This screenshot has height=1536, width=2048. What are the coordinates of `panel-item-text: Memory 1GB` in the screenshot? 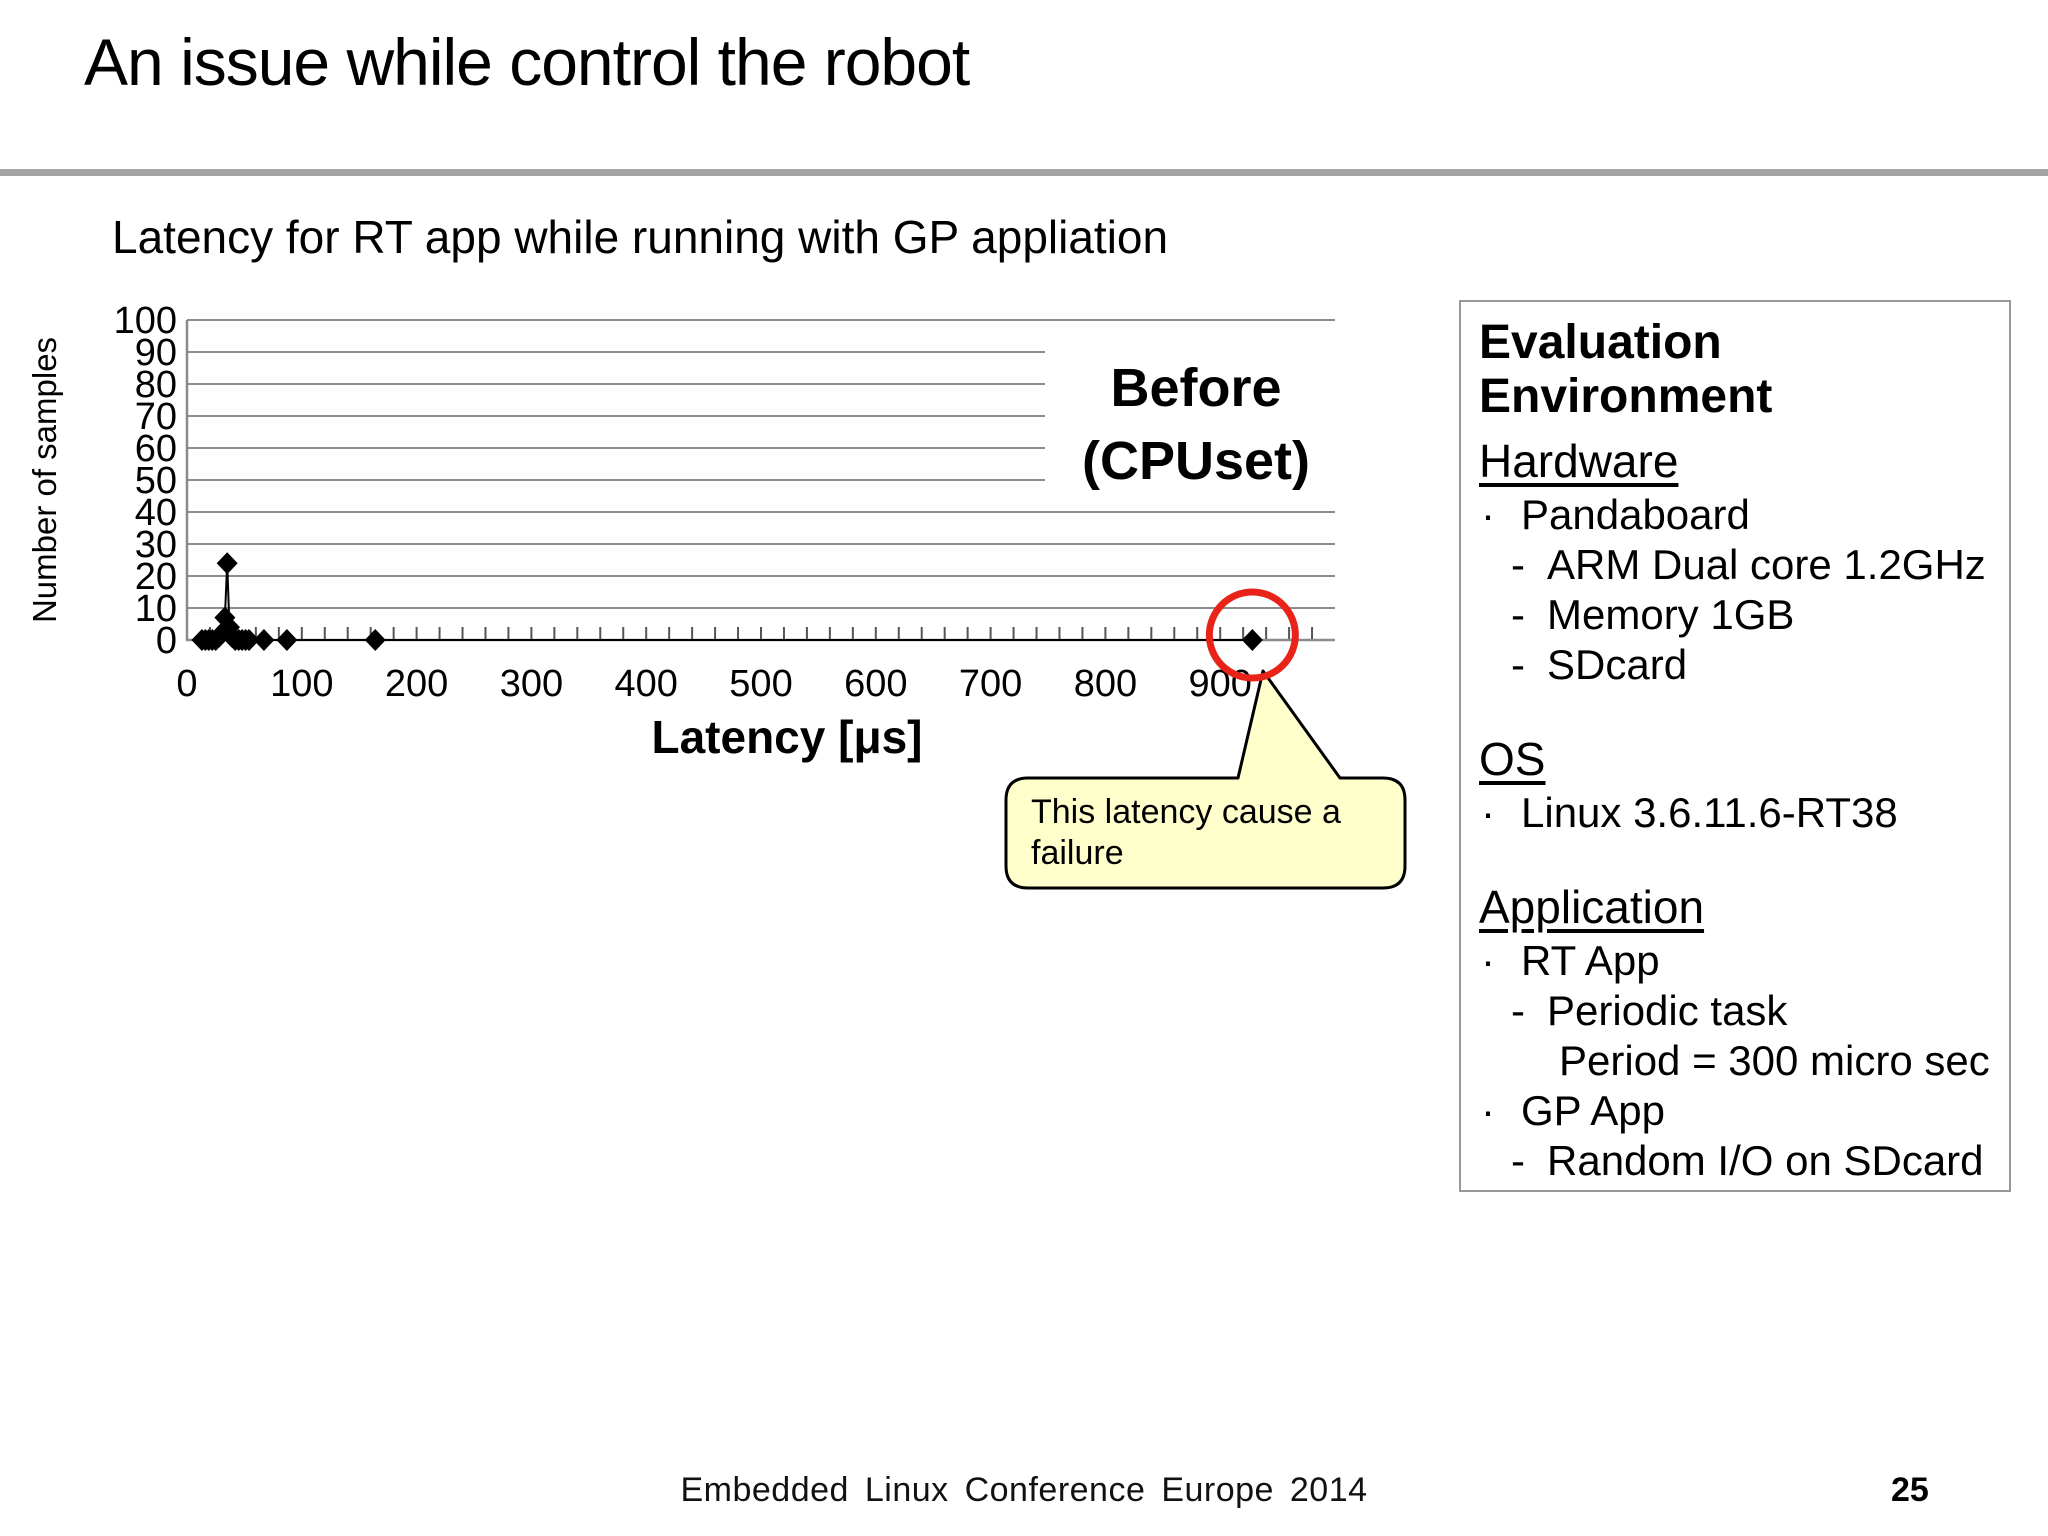 It's located at (1671, 614).